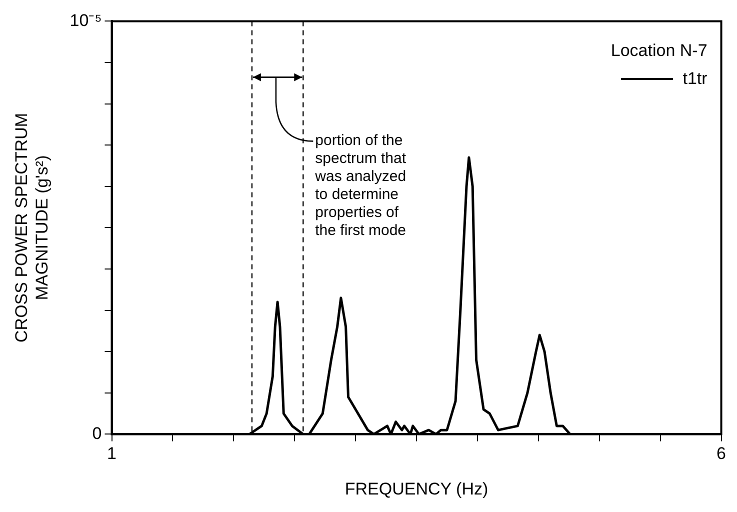  What do you see at coordinates (32, 227) in the screenshot?
I see `y-axis-title: CROSS POWER SPECTRUM MAGNITUDE (g's²)` at bounding box center [32, 227].